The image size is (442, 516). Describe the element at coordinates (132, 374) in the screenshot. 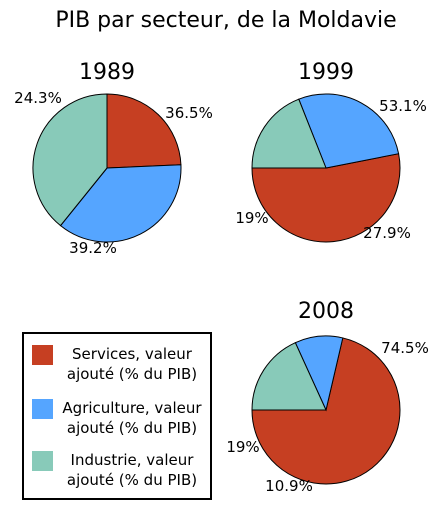

I see `legend-label-services-line2: ajouté (% du PIB)` at that location.